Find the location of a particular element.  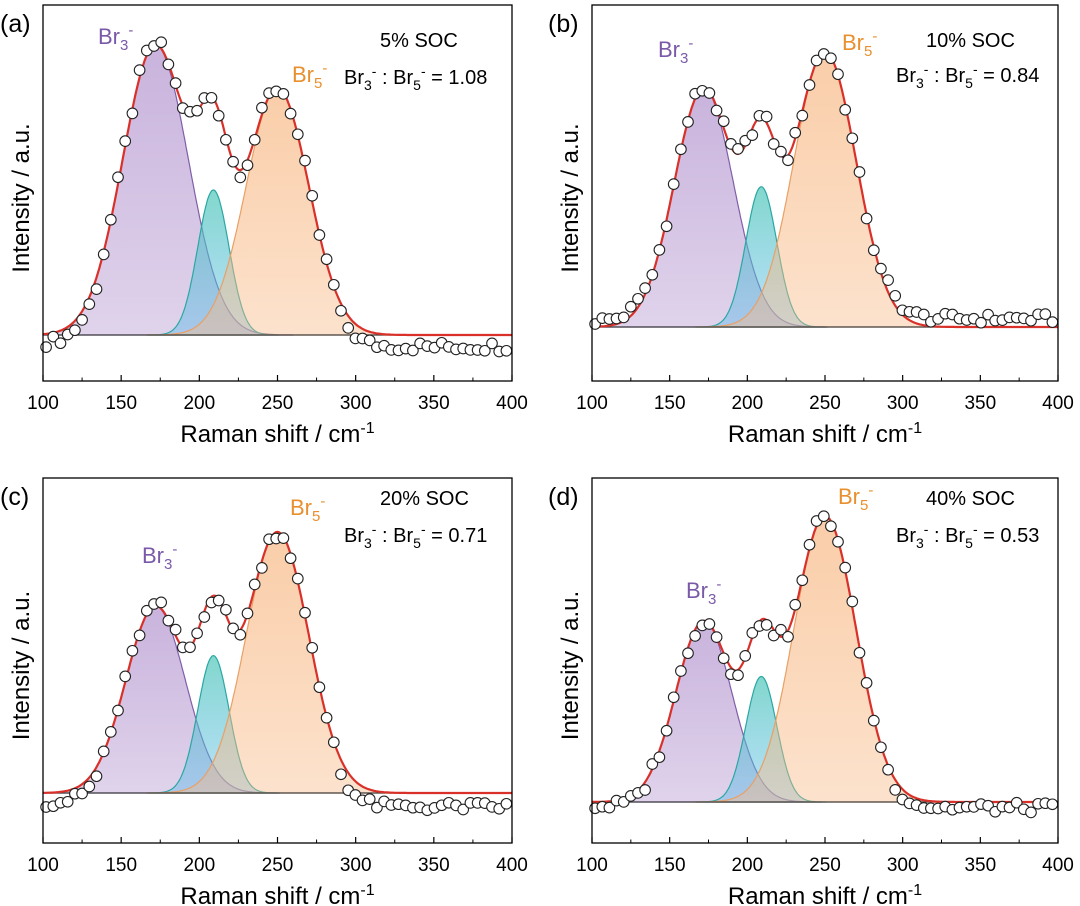

ratio-text: Br3- : Br5- = 0.53 is located at coordinates (967, 536).